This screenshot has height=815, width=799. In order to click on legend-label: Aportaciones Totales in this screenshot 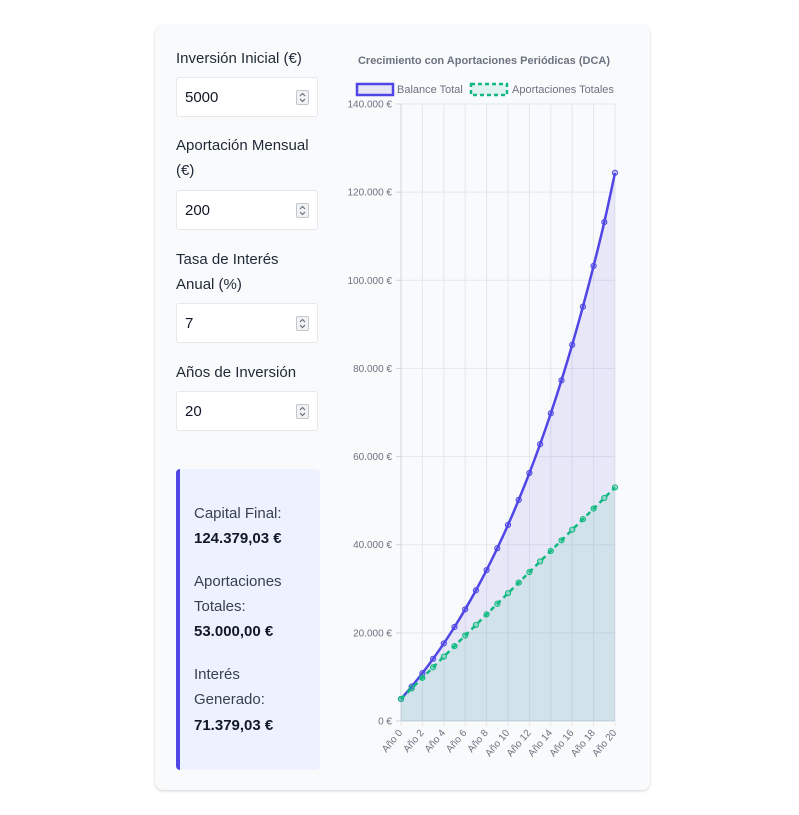, I will do `click(563, 90)`.